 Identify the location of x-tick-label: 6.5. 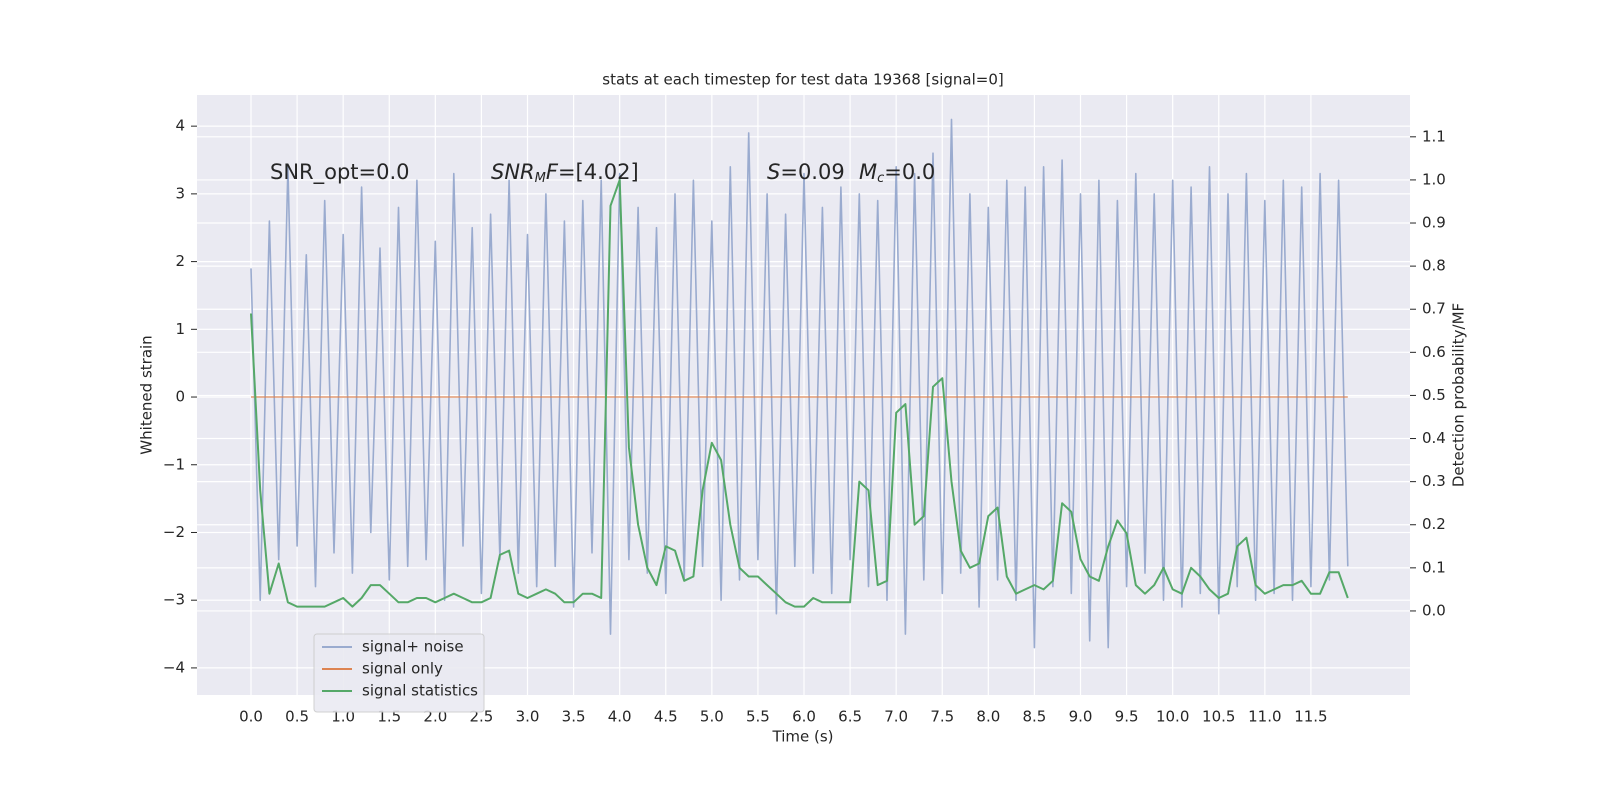
(850, 717).